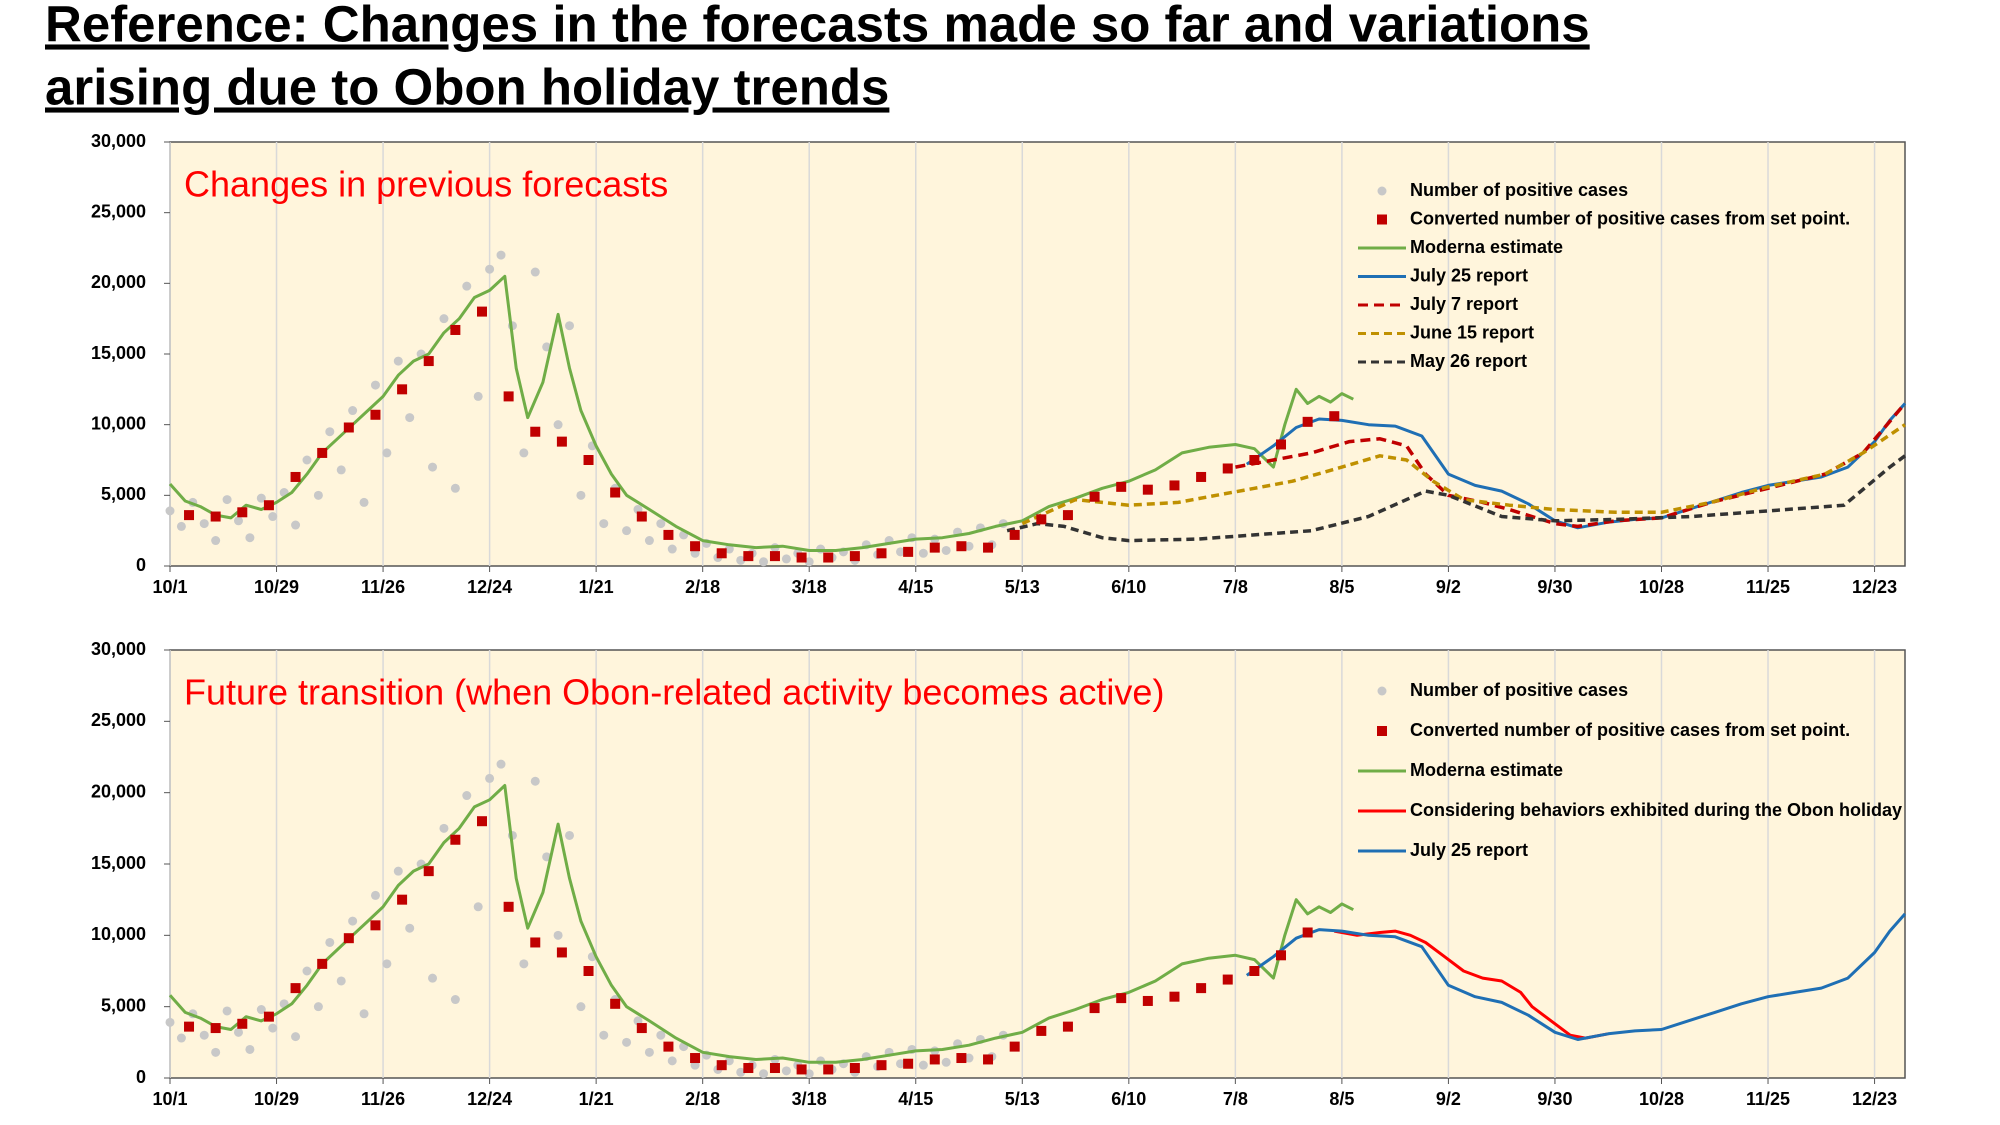  What do you see at coordinates (489, 587) in the screenshot?
I see `x-tick-label: 12/24` at bounding box center [489, 587].